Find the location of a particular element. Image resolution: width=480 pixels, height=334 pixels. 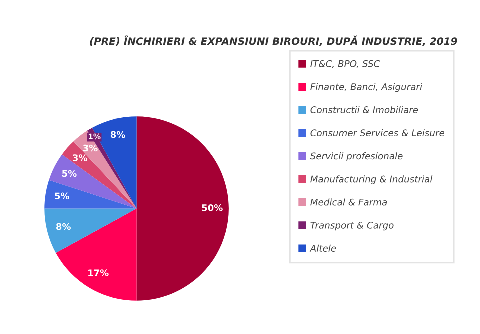

legend-label: Transport & Cargo is located at coordinates (352, 226).